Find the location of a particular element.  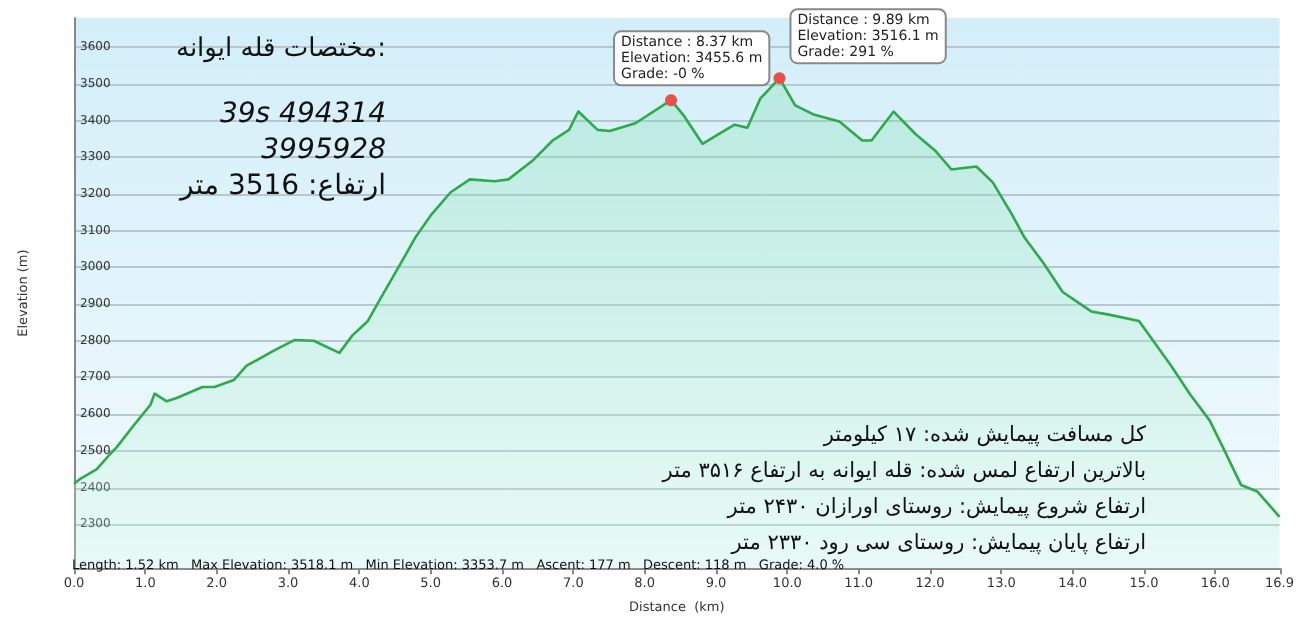

annotation: 39s 494314 is located at coordinates (303, 114).